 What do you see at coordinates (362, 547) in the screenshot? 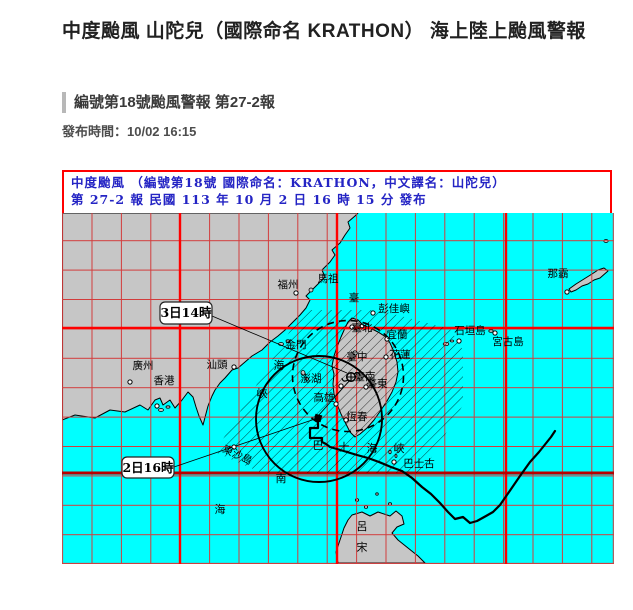
I see `map-label: 宋` at bounding box center [362, 547].